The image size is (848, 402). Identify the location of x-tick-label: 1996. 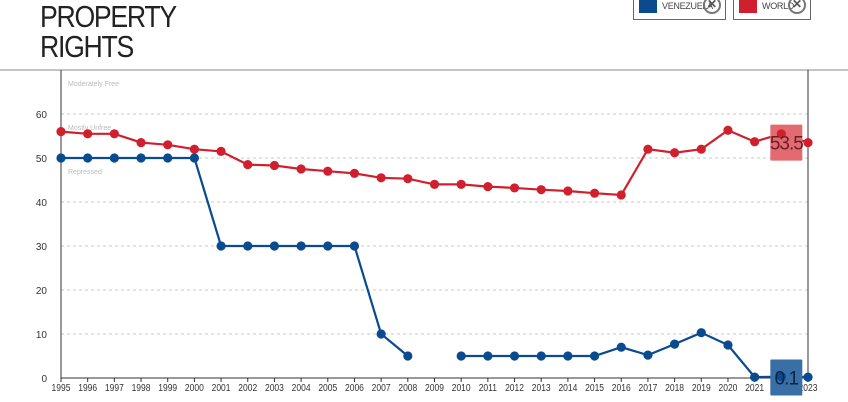
(87, 387).